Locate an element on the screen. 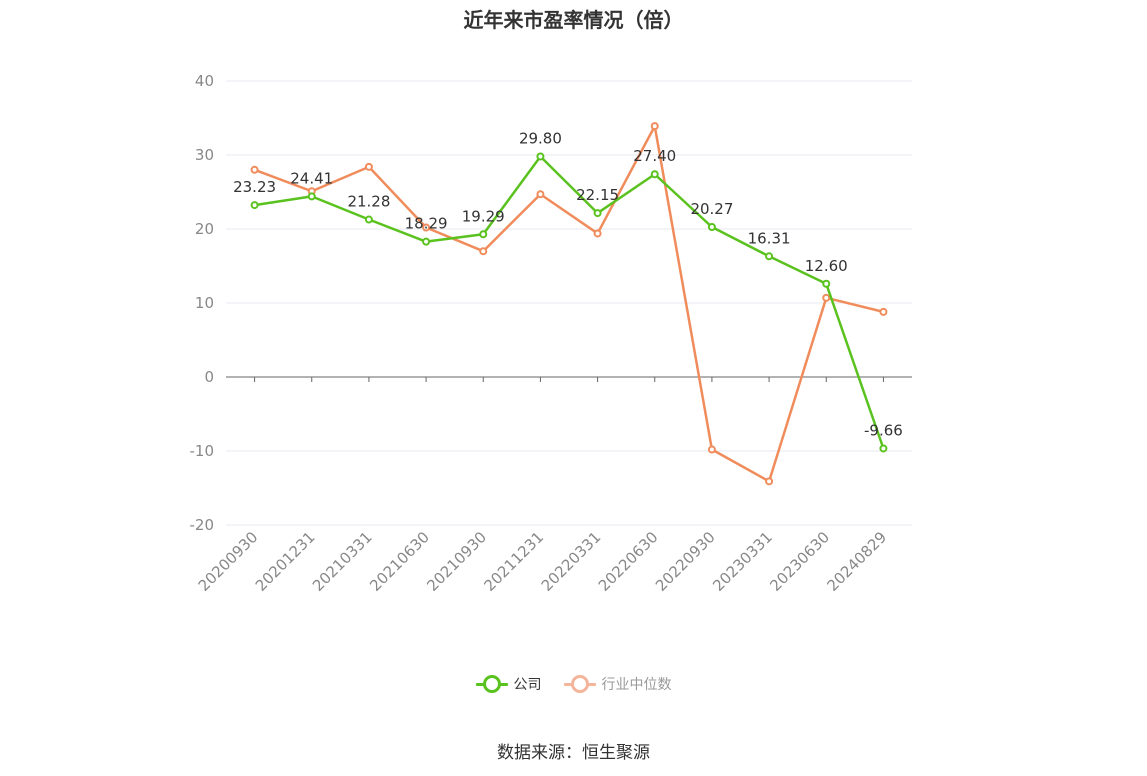 This screenshot has height=776, width=1147. chart-title: 近年来市盈率情况（倍） is located at coordinates (573, 20).